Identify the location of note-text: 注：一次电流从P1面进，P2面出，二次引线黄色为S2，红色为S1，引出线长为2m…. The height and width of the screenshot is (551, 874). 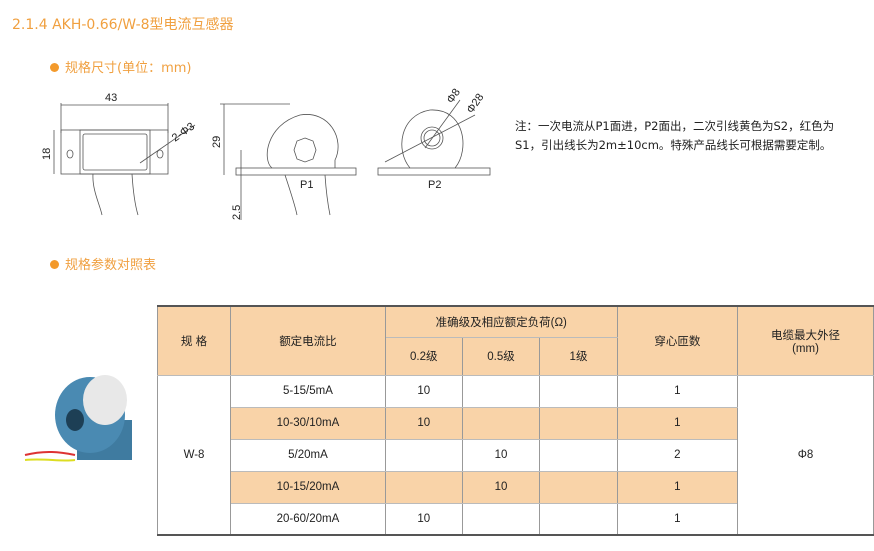
(675, 135).